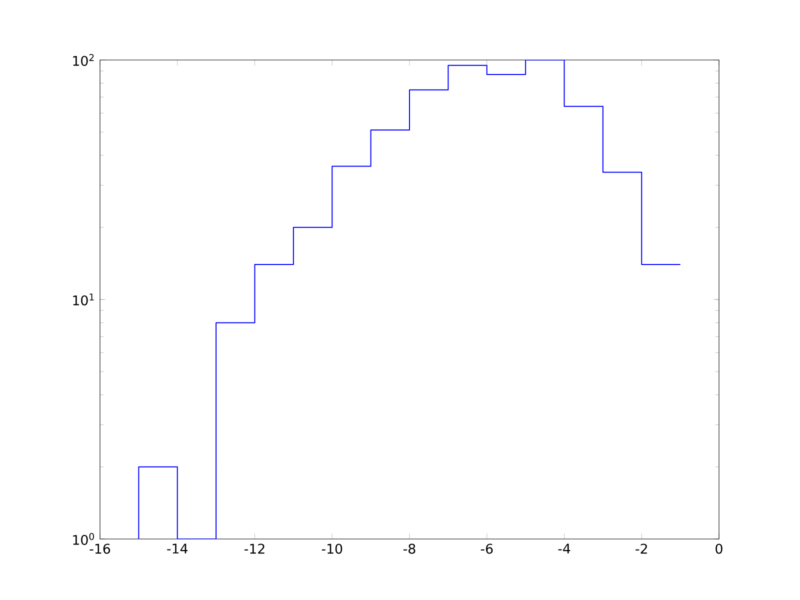  Describe the element at coordinates (254, 549) in the screenshot. I see `x-tick-label: -12` at that location.